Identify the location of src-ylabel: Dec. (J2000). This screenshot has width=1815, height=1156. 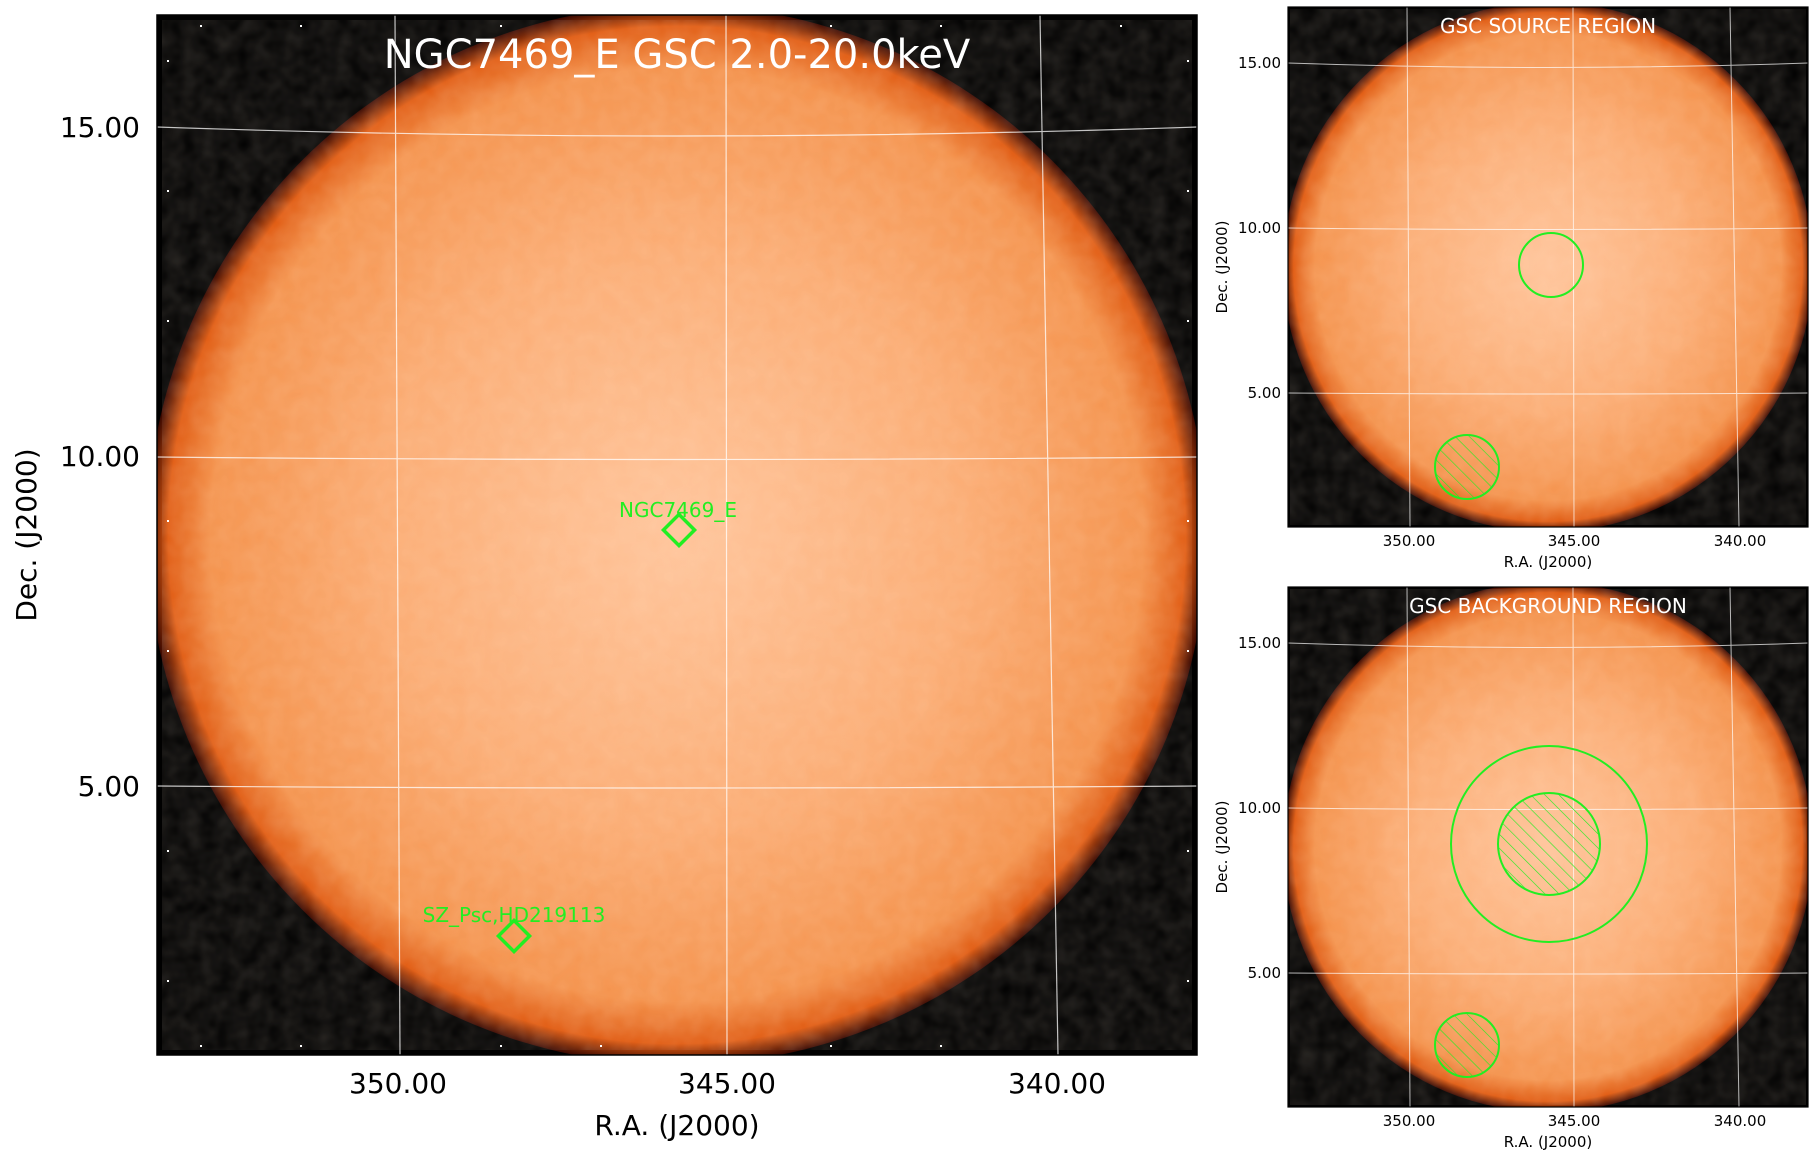
(1222, 267).